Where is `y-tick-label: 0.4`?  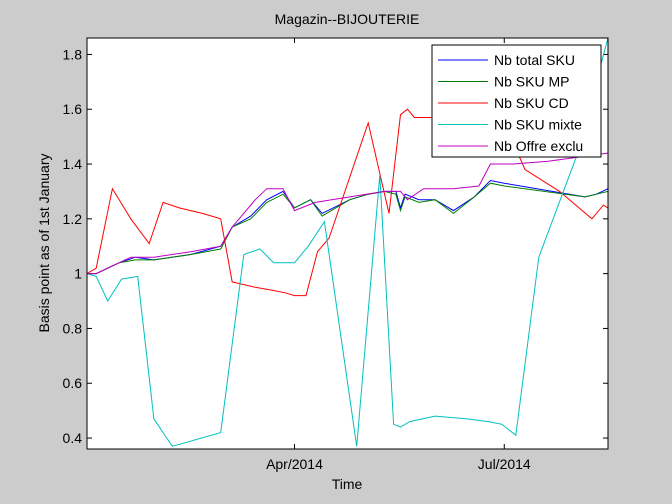
y-tick-label: 0.4 is located at coordinates (73, 438).